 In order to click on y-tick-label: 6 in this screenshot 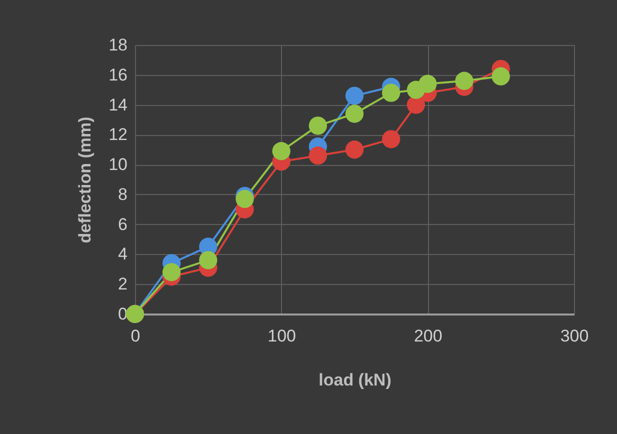, I will do `click(123, 224)`.